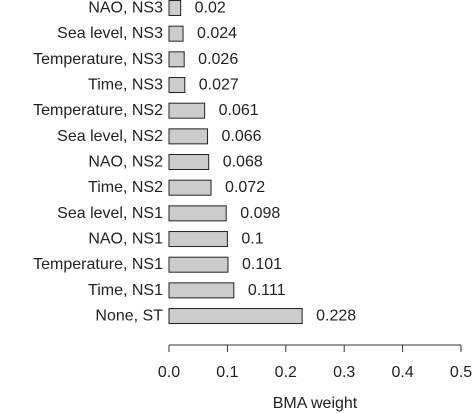  What do you see at coordinates (315, 403) in the screenshot?
I see `x-axis-title: BMA weight` at bounding box center [315, 403].